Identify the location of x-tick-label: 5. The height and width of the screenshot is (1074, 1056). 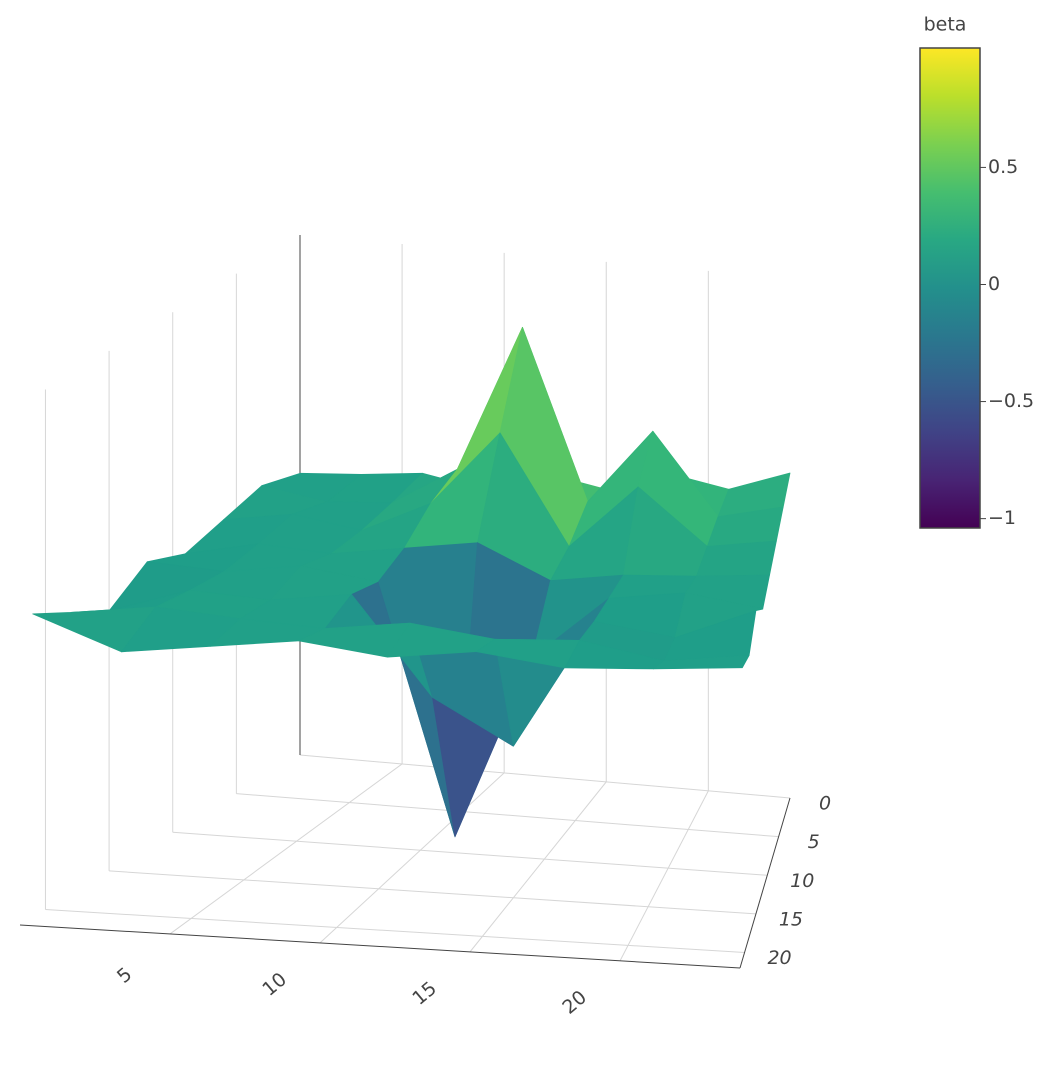
(124, 975).